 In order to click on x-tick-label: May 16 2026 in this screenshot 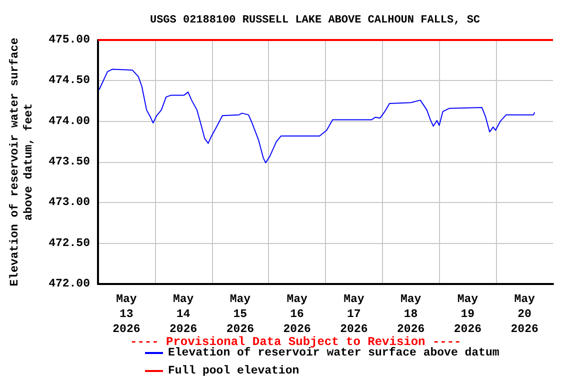, I will do `click(297, 314)`.